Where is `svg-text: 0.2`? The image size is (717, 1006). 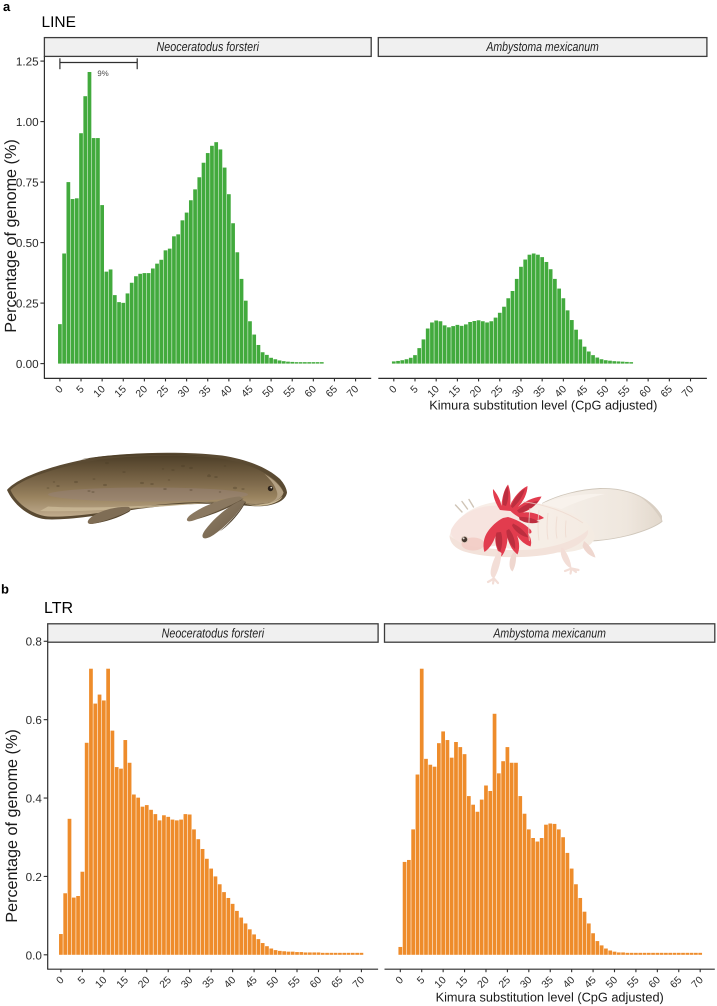
svg-text: 0.2 is located at coordinates (34, 877).